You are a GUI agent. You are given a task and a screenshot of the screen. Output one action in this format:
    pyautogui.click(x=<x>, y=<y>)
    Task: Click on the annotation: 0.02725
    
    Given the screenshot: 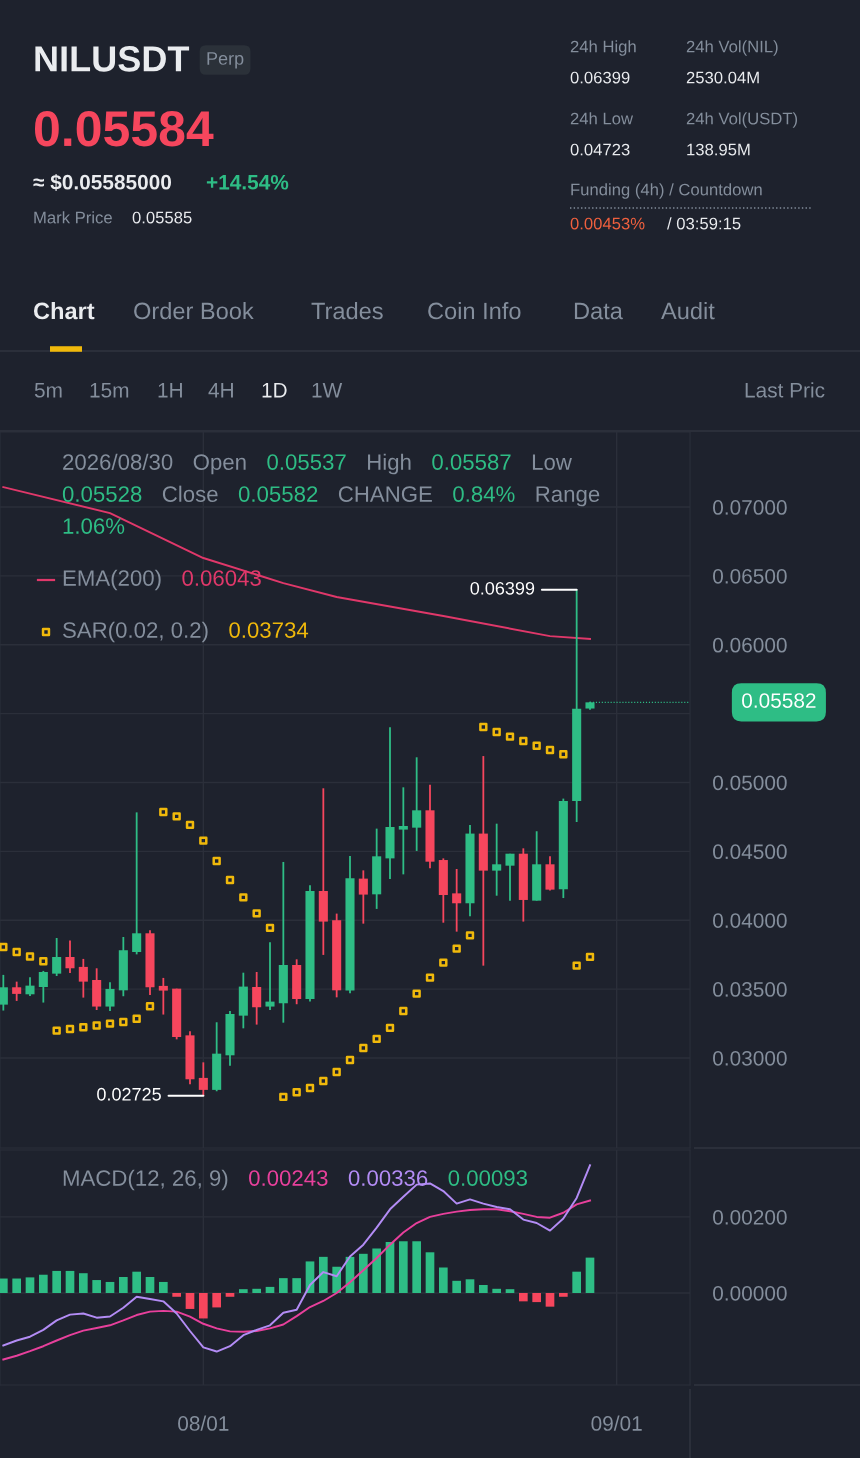 What is the action you would take?
    pyautogui.click(x=129, y=1094)
    